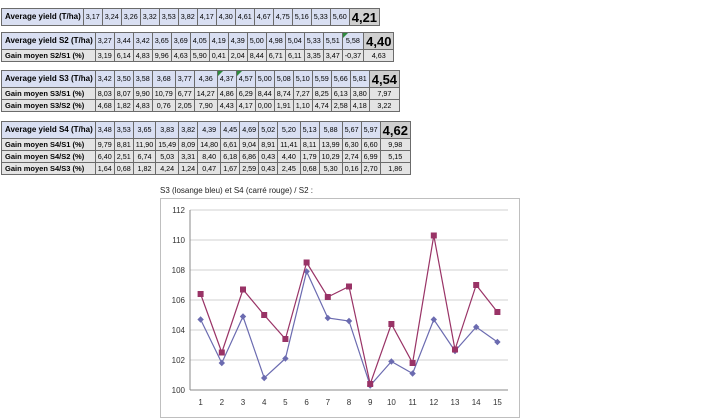 The height and width of the screenshot is (418, 715). Describe the element at coordinates (351, 130) in the screenshot. I see `value-cell: 5,67` at that location.